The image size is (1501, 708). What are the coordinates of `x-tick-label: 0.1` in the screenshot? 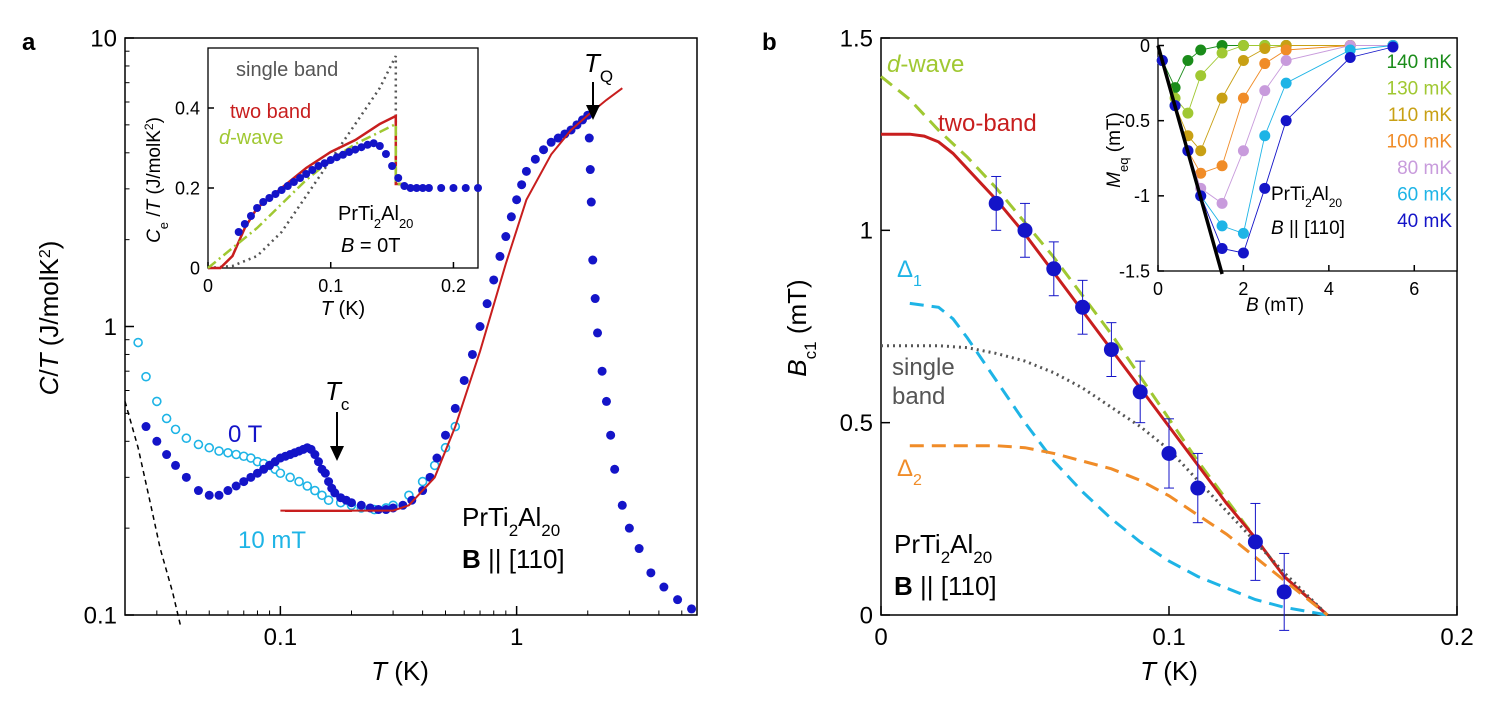 It's located at (330, 286).